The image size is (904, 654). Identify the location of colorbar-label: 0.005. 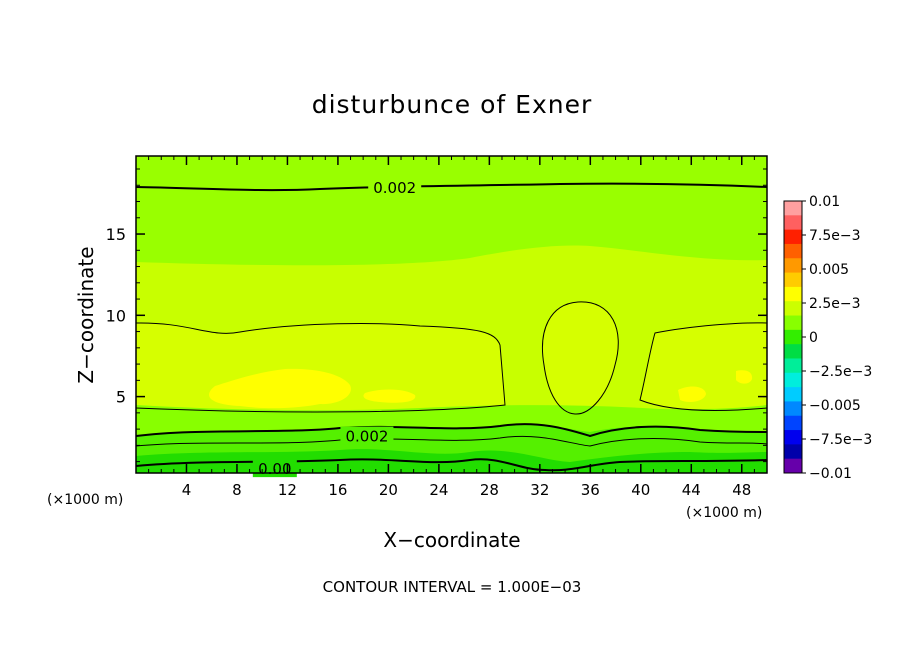
(829, 270).